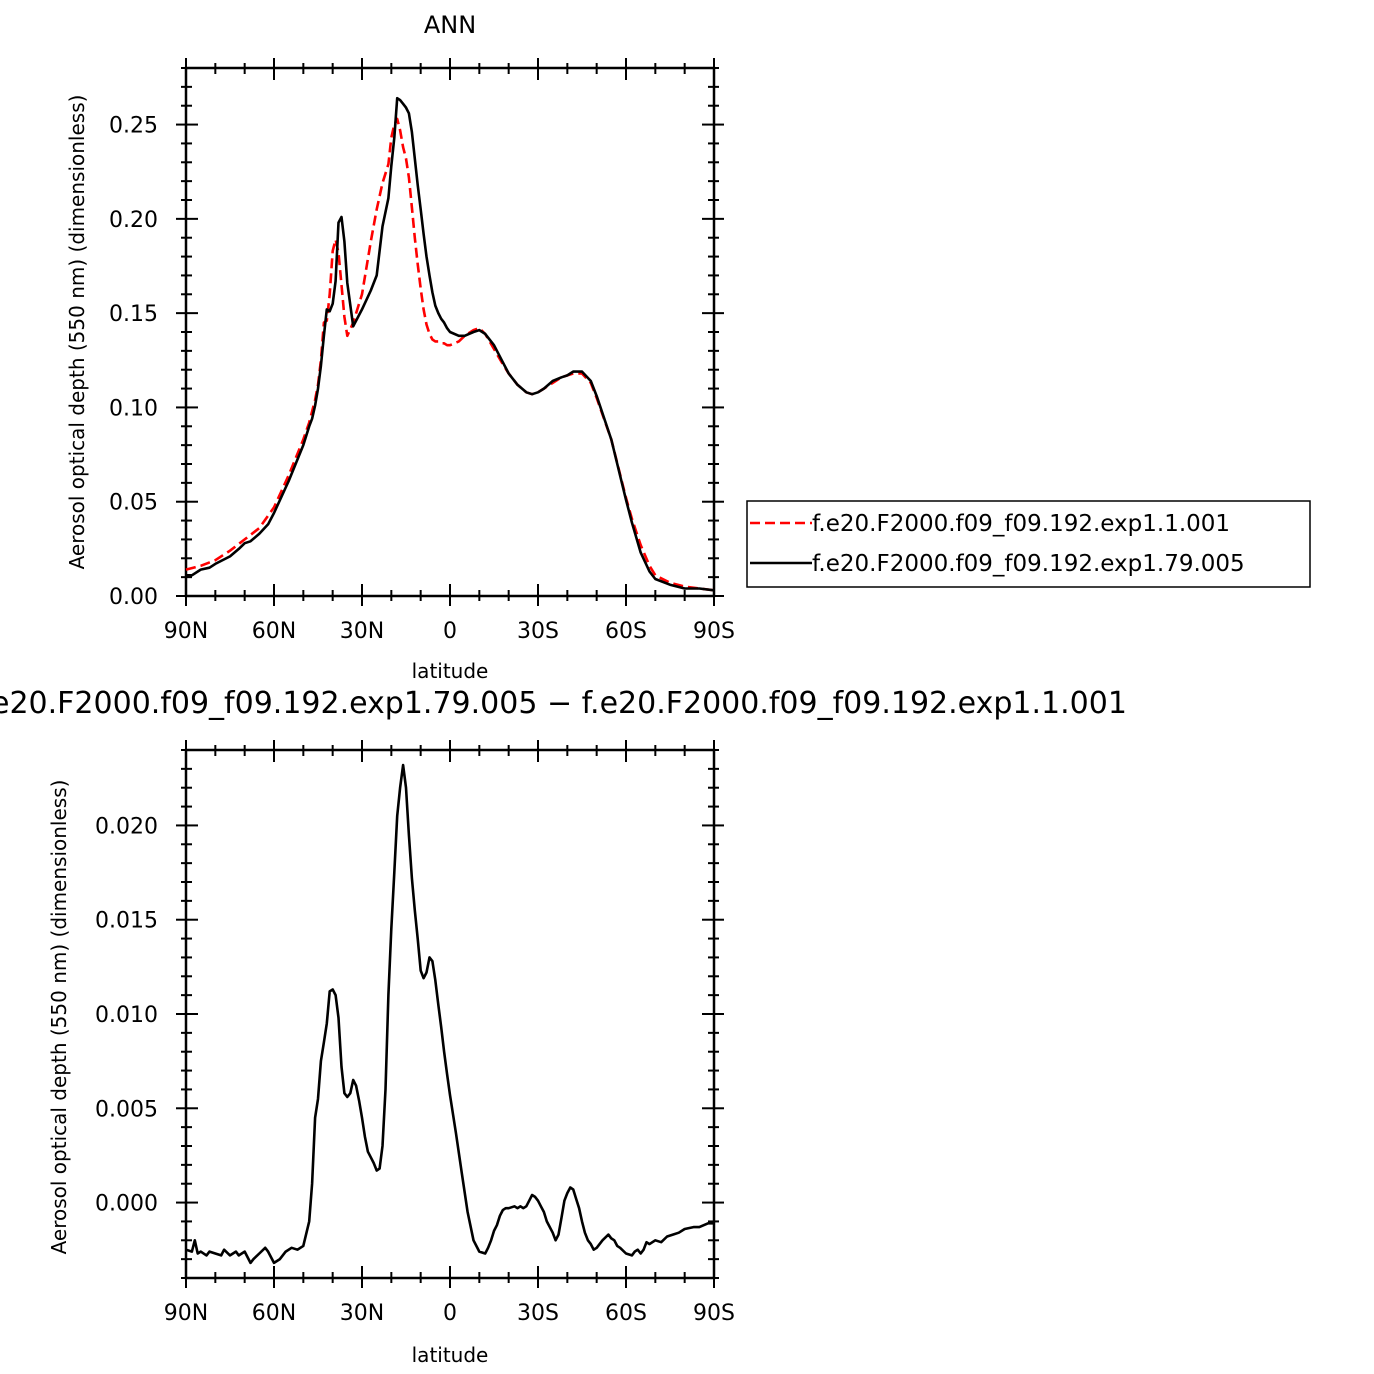  Describe the element at coordinates (450, 25) in the screenshot. I see `chart-title: ANN` at that location.